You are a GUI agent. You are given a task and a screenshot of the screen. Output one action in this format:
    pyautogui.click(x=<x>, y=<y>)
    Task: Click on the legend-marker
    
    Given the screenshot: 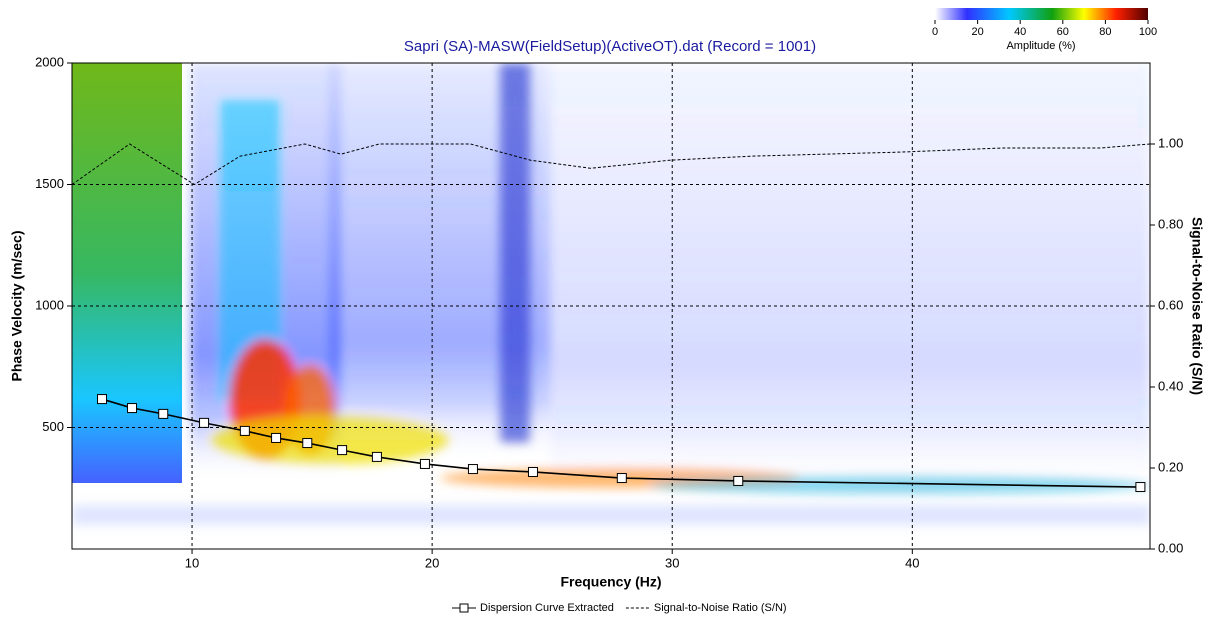 What is the action you would take?
    pyautogui.click(x=464, y=608)
    